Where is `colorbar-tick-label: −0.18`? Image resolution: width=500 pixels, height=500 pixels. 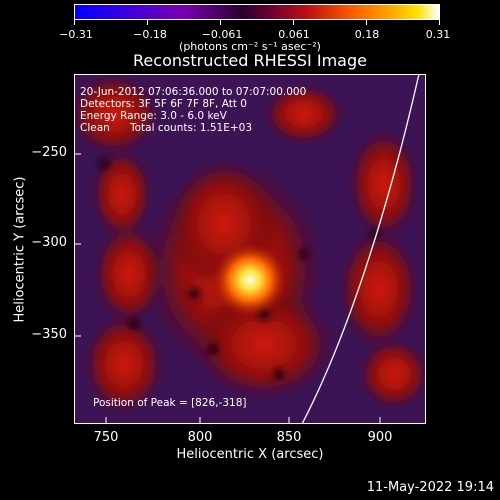 colorbar-tick-label: −0.18 is located at coordinates (150, 34).